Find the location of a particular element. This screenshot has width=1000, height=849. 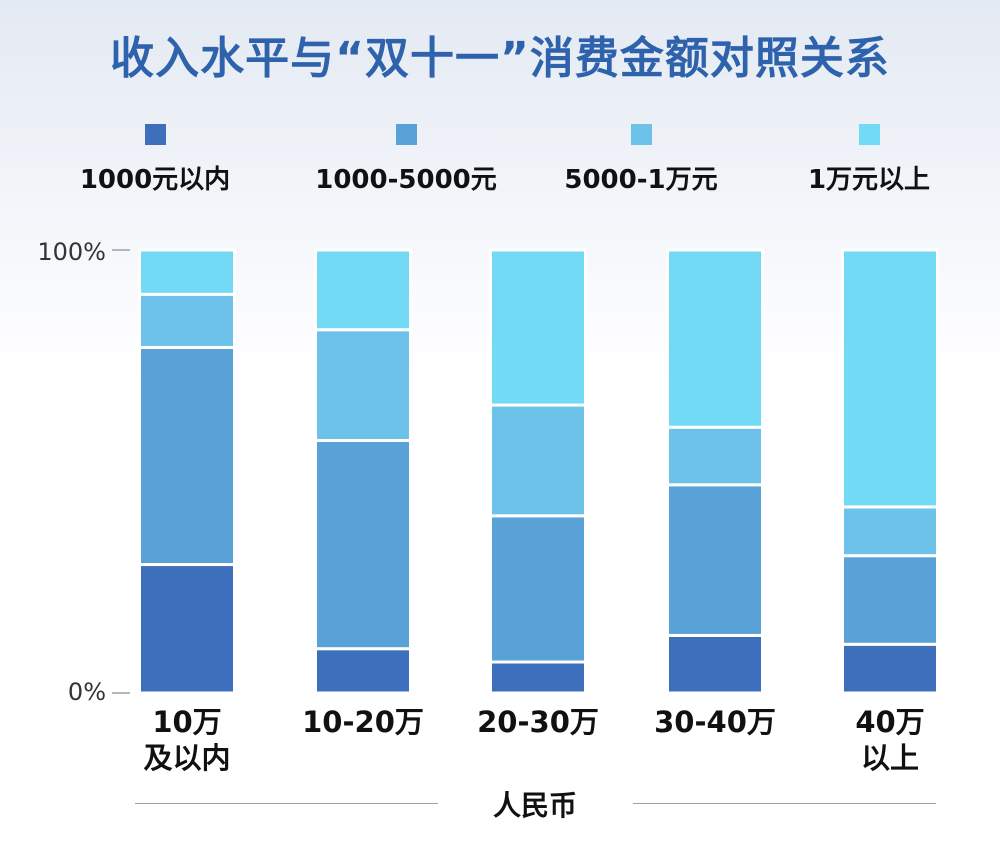

x-category-3-line1: 30-40万 is located at coordinates (715, 722).